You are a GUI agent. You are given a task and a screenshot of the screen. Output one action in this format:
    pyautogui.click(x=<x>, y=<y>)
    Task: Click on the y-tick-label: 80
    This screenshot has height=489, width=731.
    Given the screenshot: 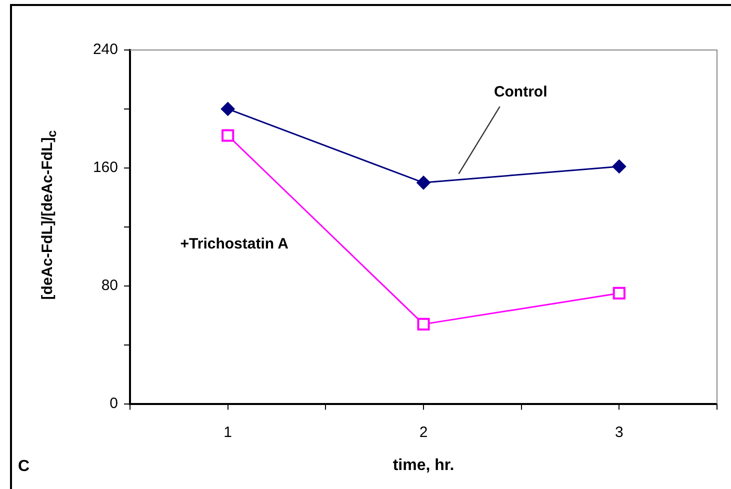 What is the action you would take?
    pyautogui.click(x=109, y=285)
    